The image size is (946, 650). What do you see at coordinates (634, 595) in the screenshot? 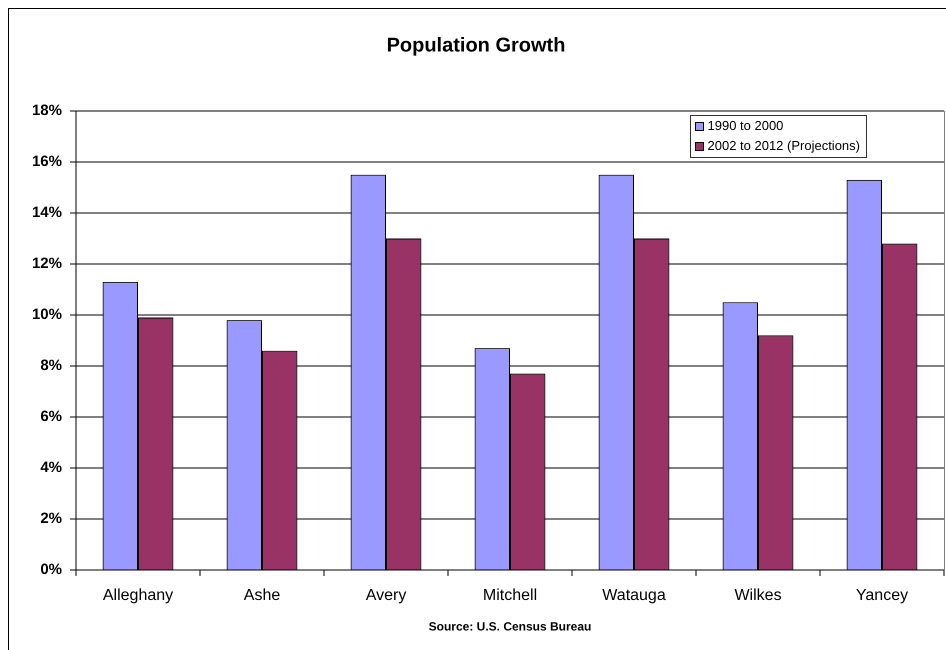
I see `x-tick-label: Watauga` at bounding box center [634, 595].